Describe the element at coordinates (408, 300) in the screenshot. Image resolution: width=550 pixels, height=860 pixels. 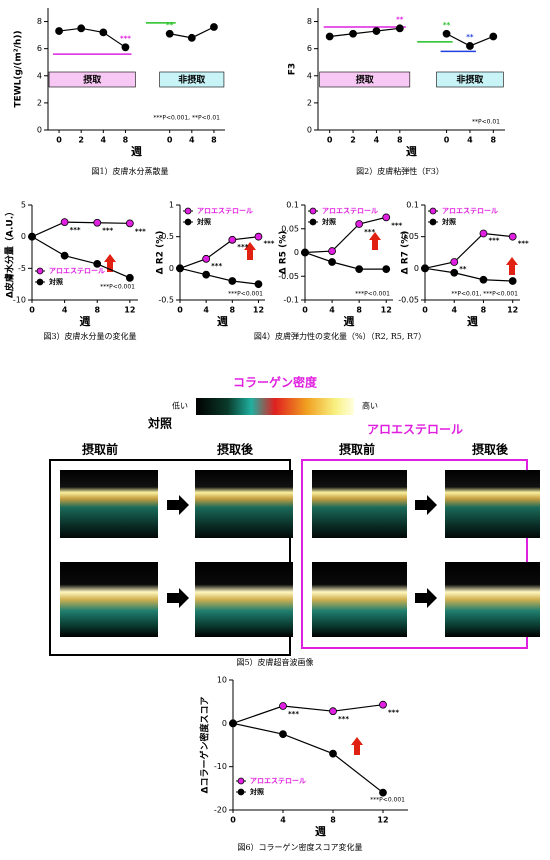
I see `y-tick-label: -0.05` at that location.